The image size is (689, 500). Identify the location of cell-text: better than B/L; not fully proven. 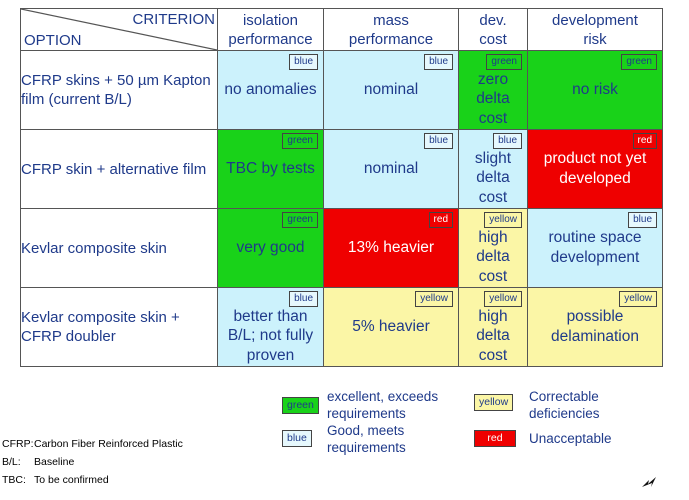
(270, 335).